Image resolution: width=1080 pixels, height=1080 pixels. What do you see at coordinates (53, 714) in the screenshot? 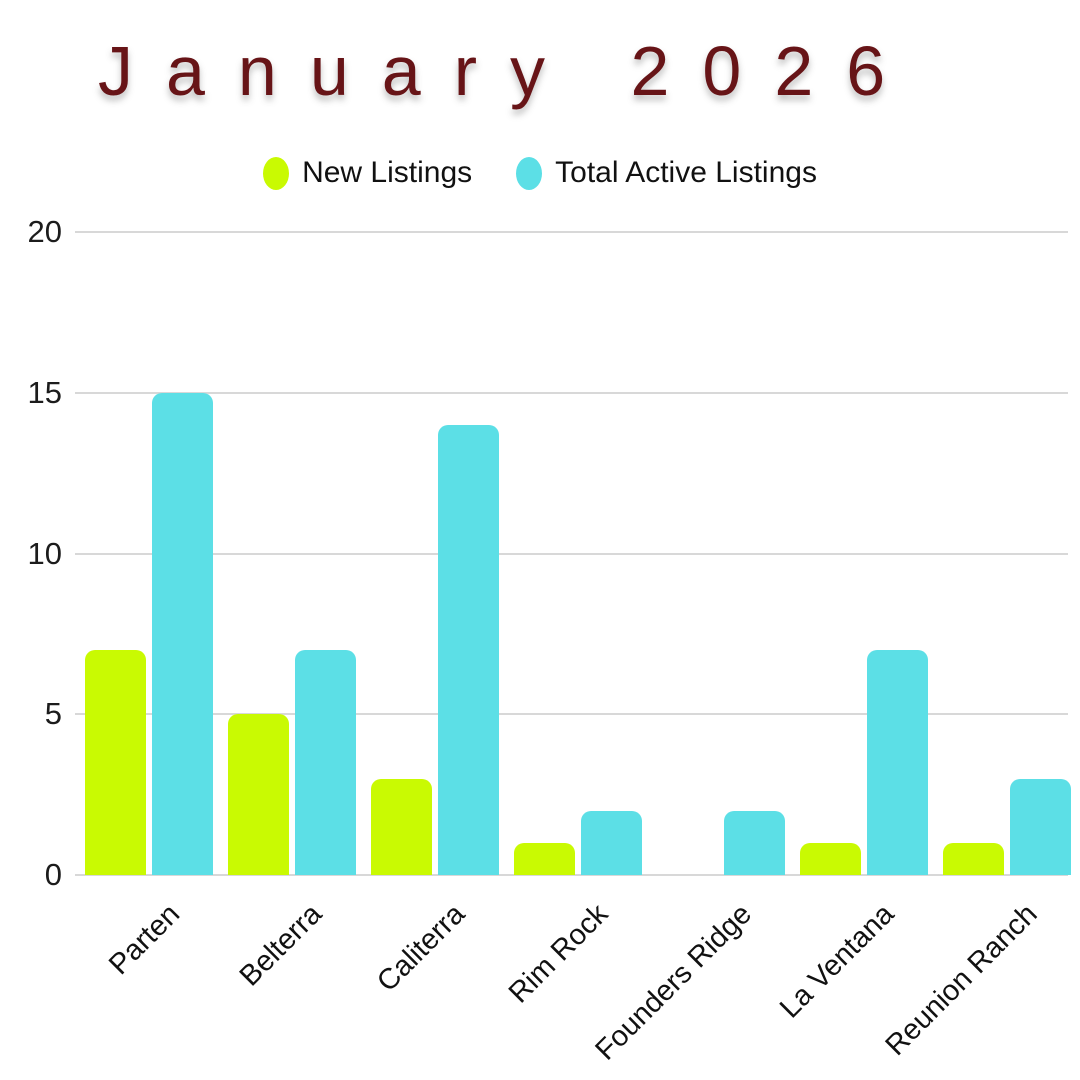
I see `y-tick-label-5: 5` at bounding box center [53, 714].